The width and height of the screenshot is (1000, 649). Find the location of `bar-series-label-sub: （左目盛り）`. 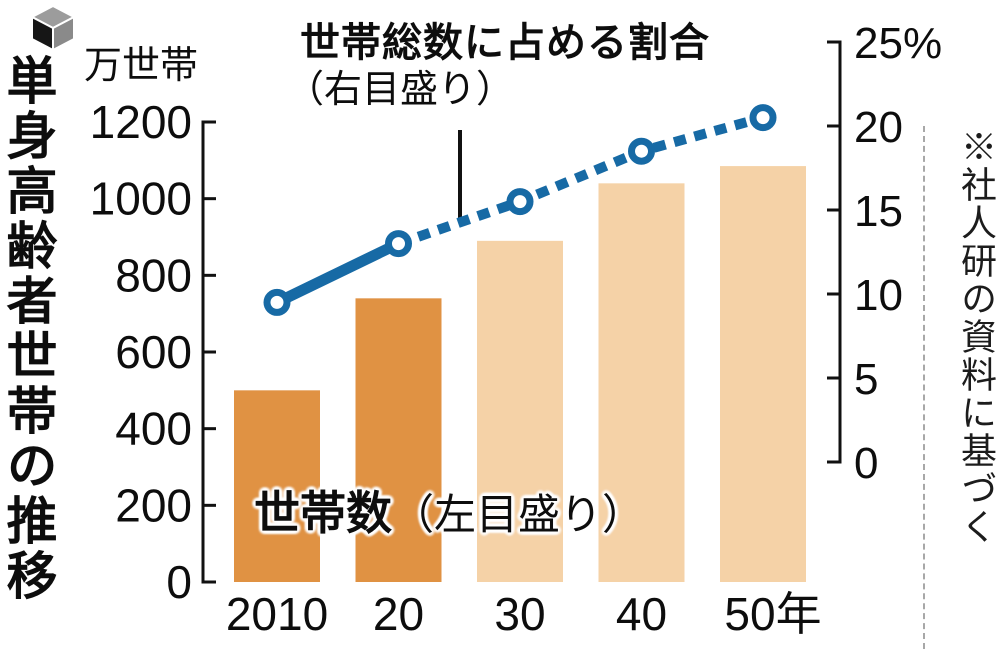

bar-series-label-sub: （左目盛り） is located at coordinates (518, 514).